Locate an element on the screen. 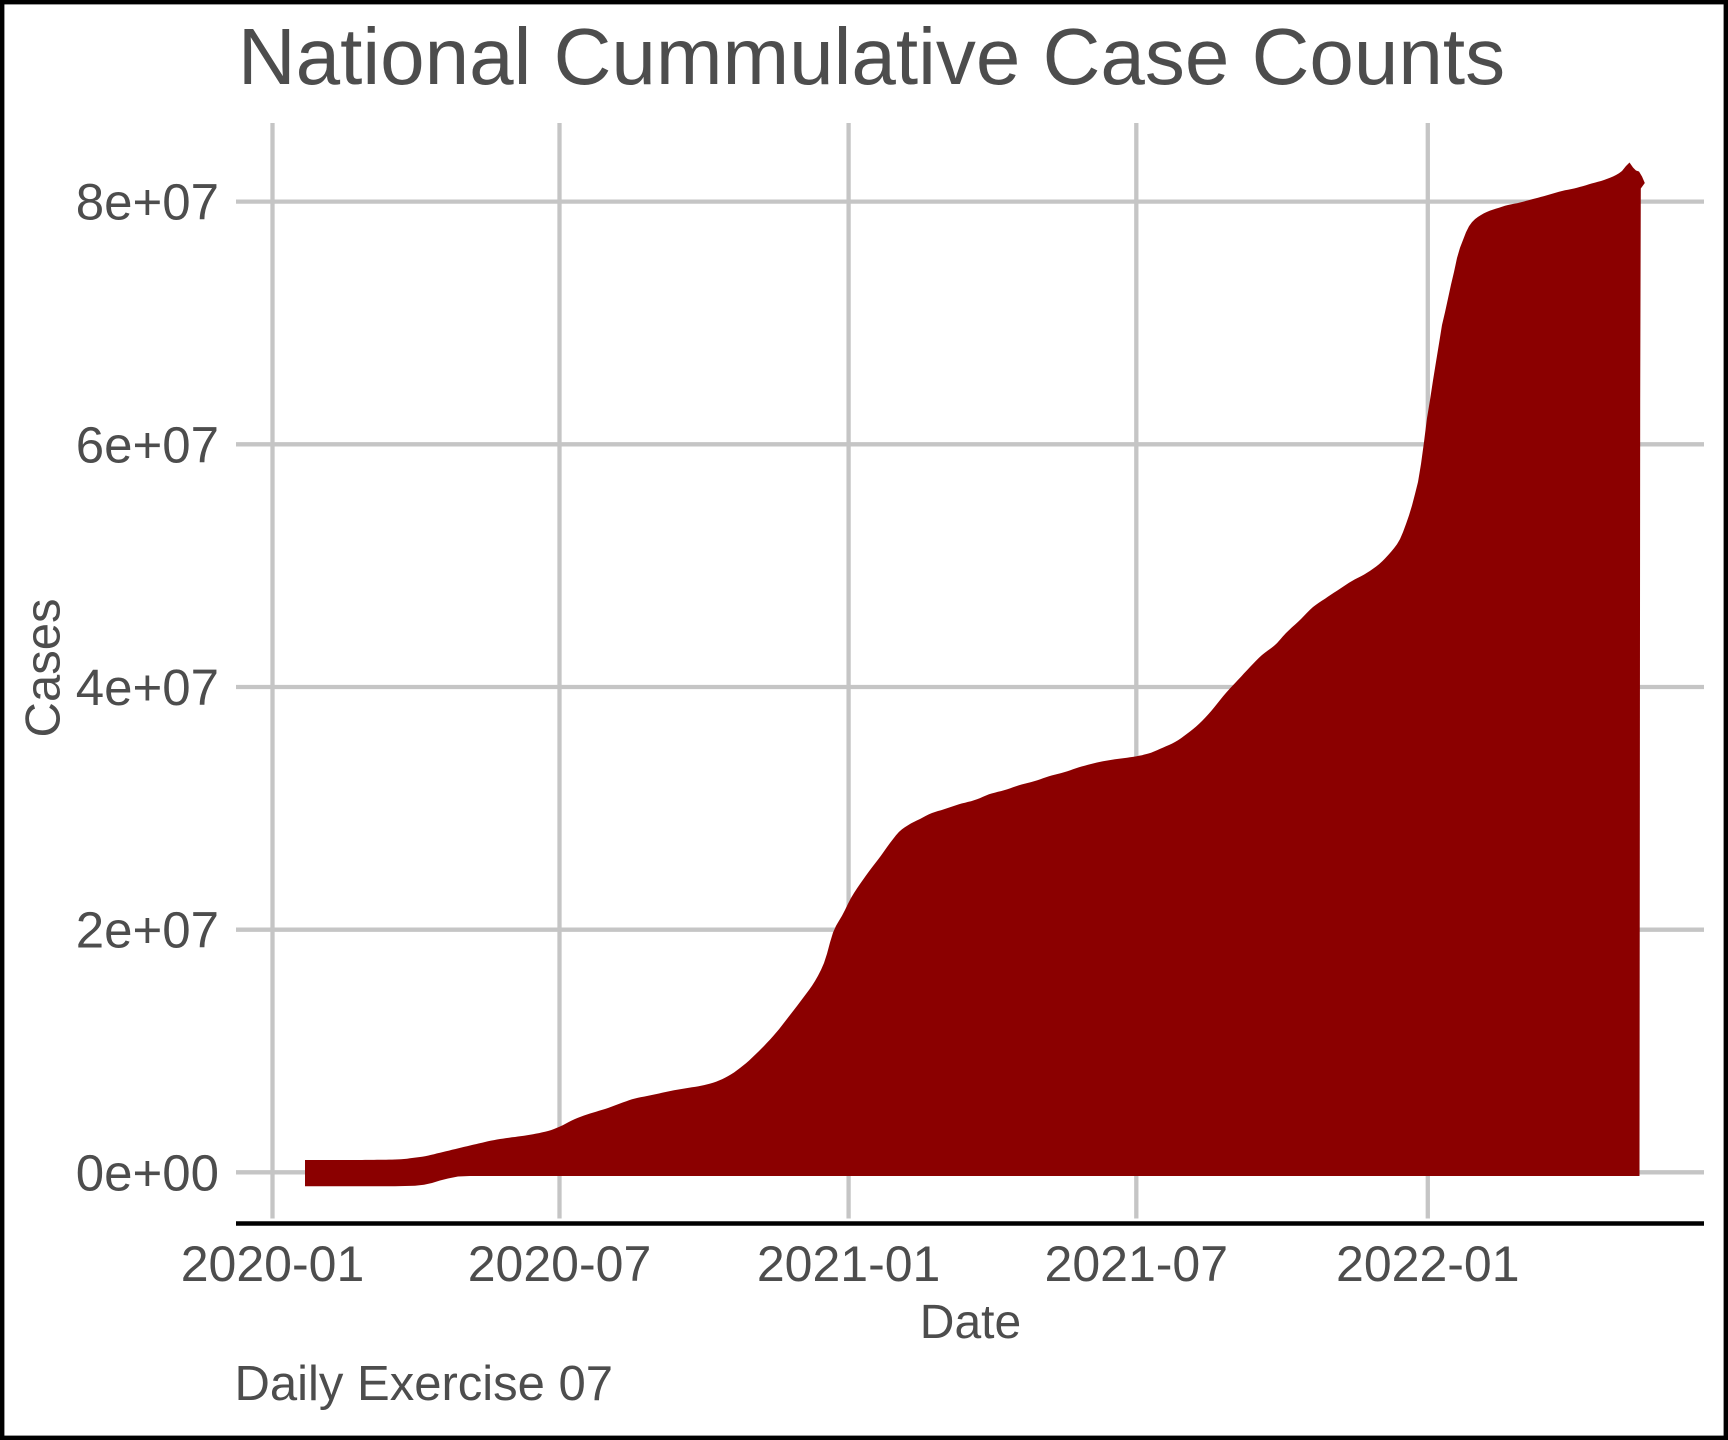 The image size is (1728, 1440). svg-text: 2021-01 is located at coordinates (849, 1264).